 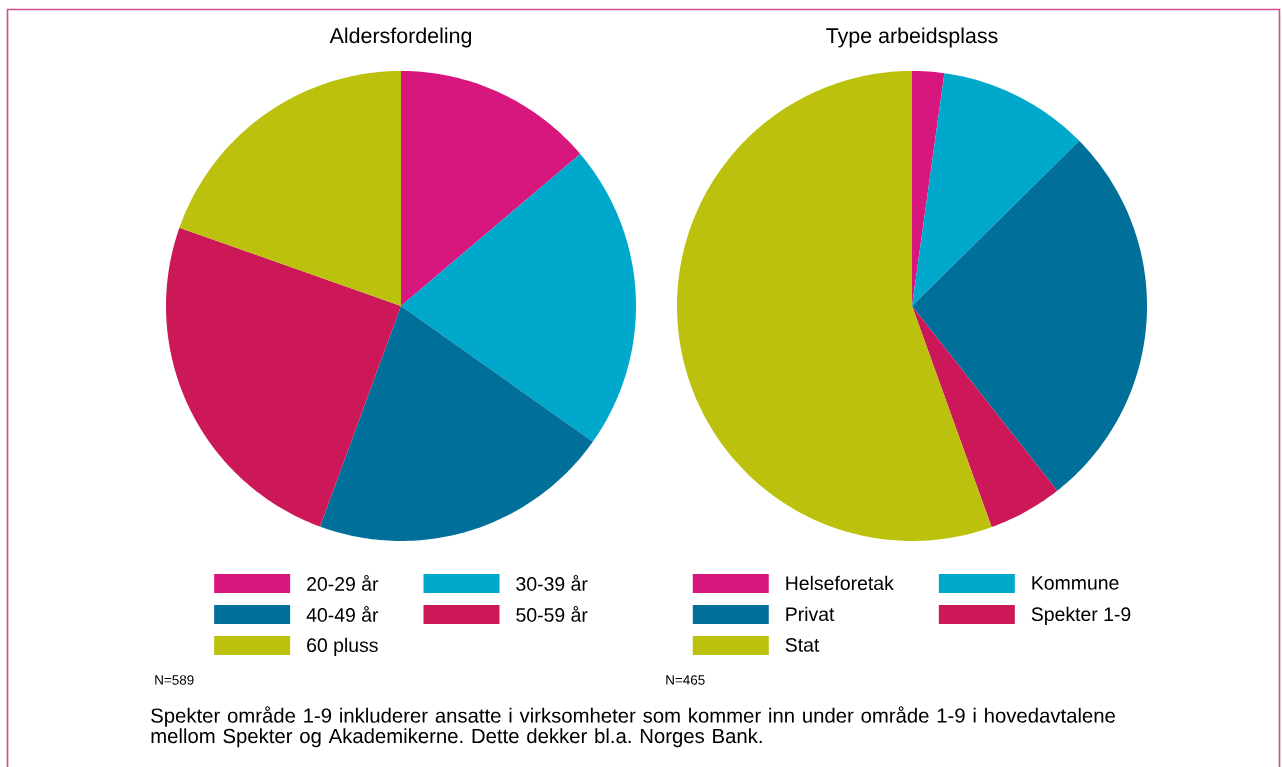 What do you see at coordinates (552, 614) in the screenshot?
I see `legend-label: 50-59 år` at bounding box center [552, 614].